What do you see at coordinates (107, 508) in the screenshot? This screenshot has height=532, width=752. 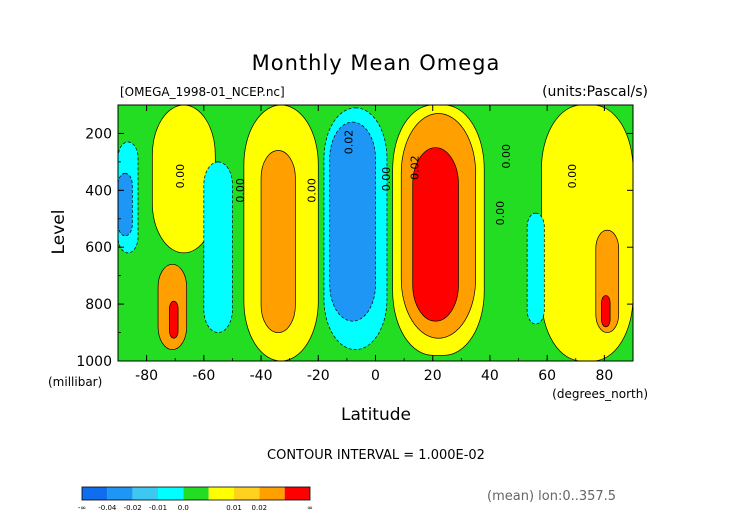 I see `colorbar-label: -0.04` at bounding box center [107, 508].